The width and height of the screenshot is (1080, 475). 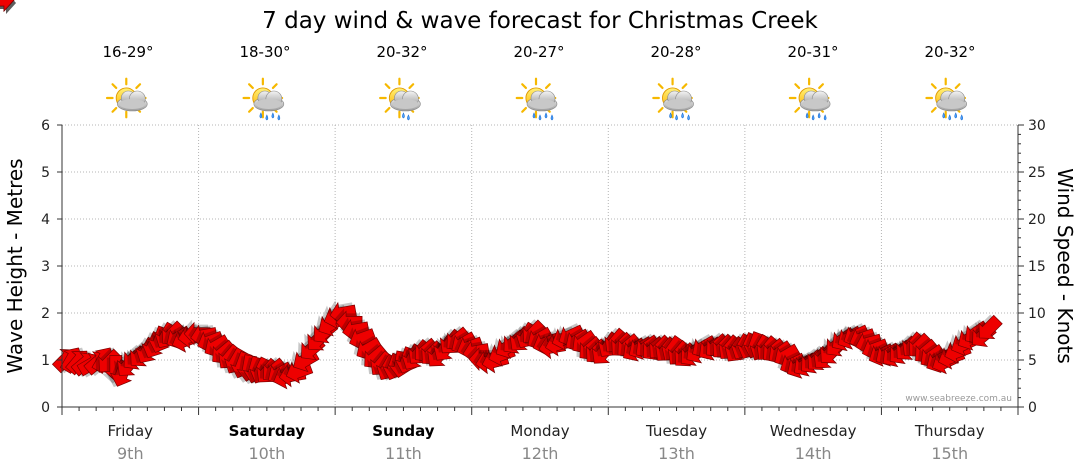 What do you see at coordinates (131, 431) in the screenshot?
I see `day-name-label: Friday` at bounding box center [131, 431].